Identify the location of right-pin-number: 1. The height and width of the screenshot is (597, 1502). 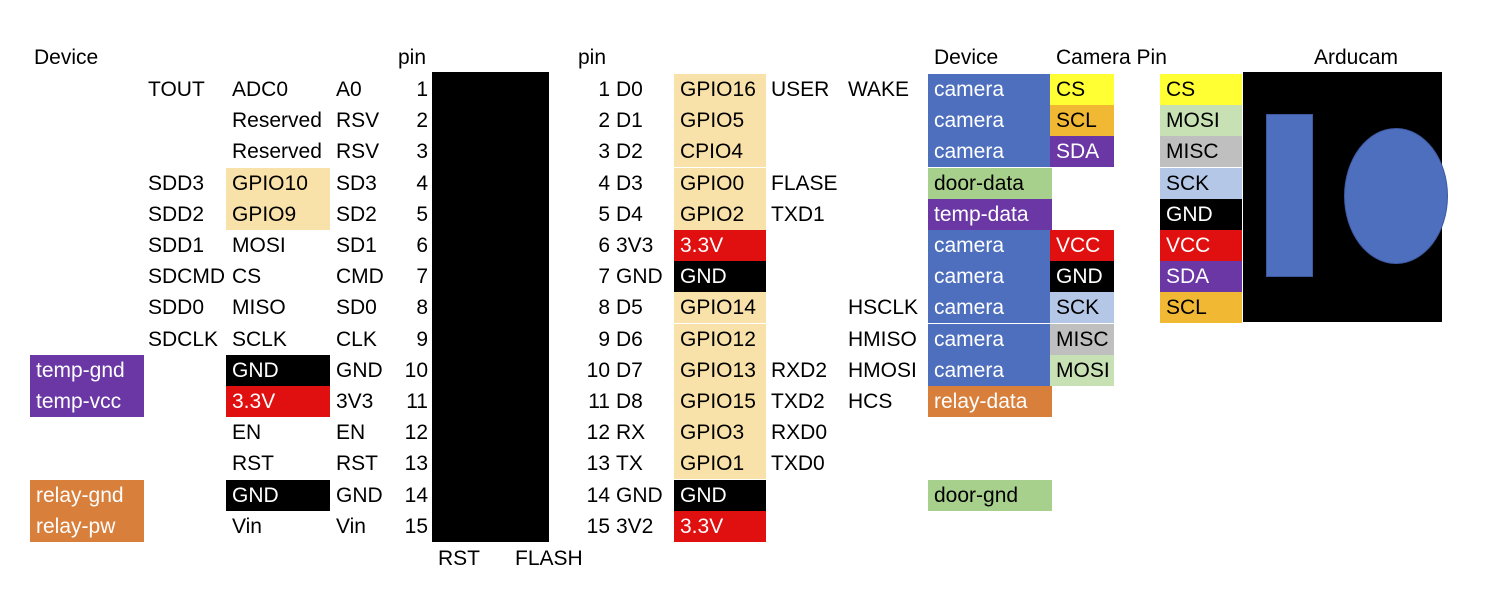
(604, 89).